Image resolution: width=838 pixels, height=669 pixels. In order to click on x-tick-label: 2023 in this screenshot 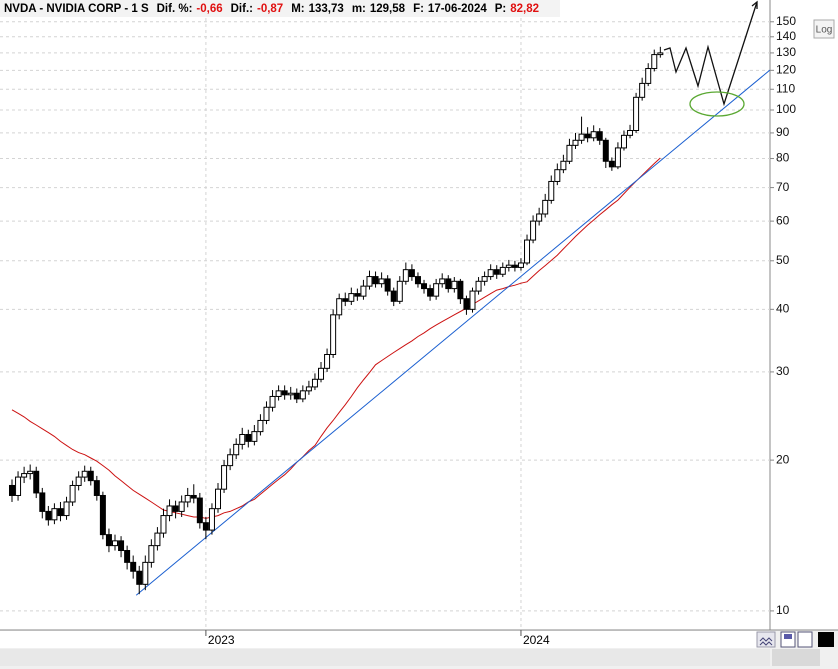, I will do `click(221, 640)`.